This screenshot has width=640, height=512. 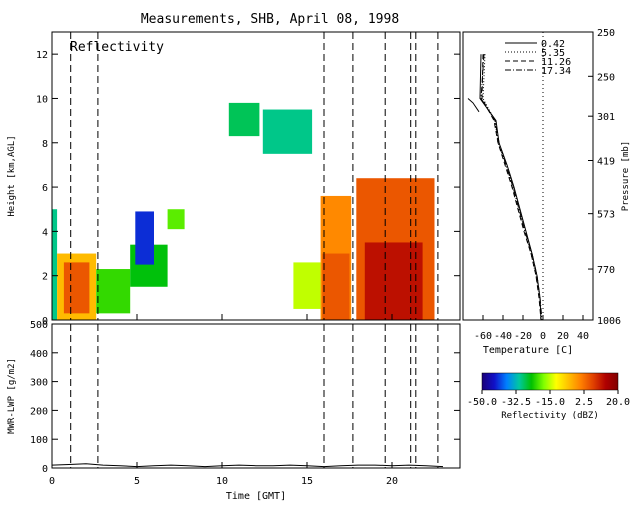 What do you see at coordinates (556, 71) in the screenshot?
I see `legend-label-3: 17.34` at bounding box center [556, 71].